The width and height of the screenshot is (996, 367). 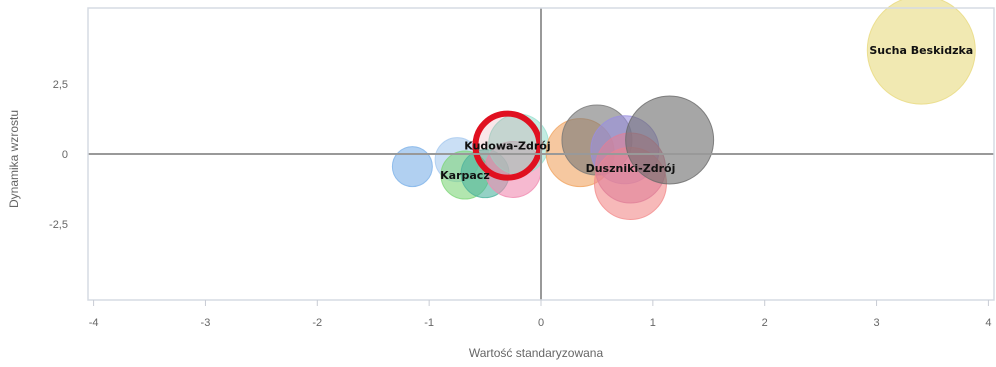 I want to click on y-axis-title: Dynamika wzrostu, so click(x=14, y=159).